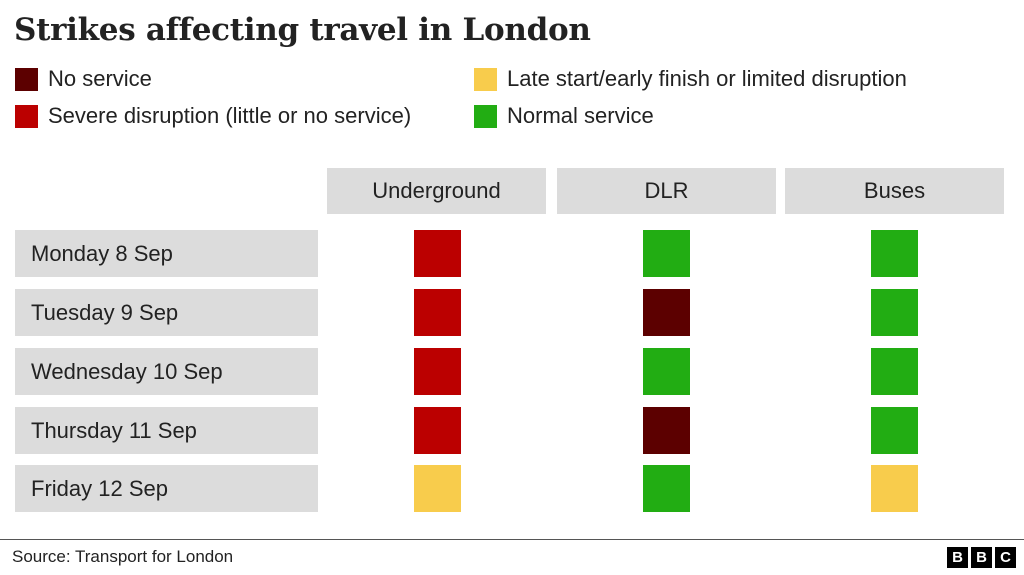 The image size is (1024, 575). I want to click on legend-swatch-limited, so click(485, 79).